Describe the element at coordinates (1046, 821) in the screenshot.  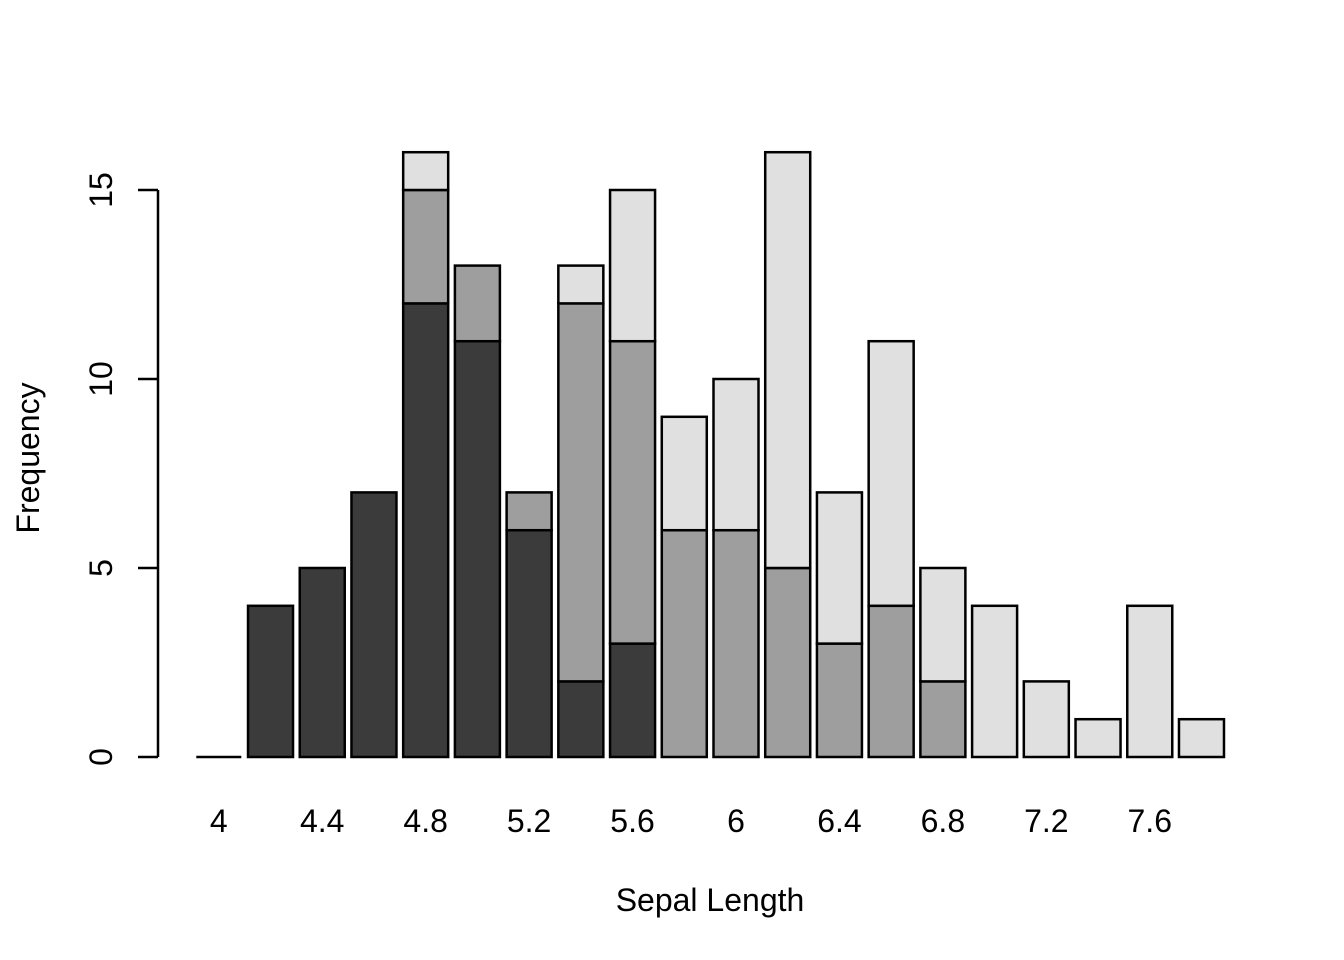
I see `x-tick-label-7.2: 7.2` at that location.